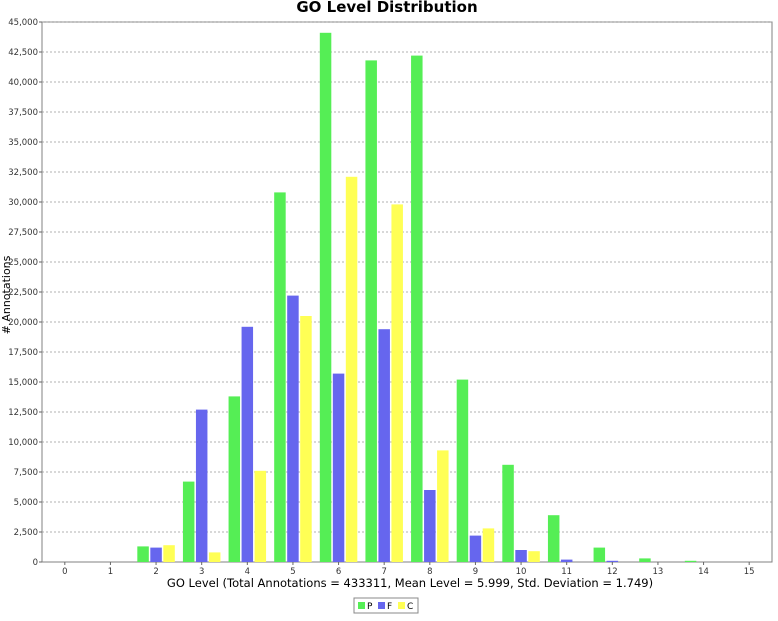 The image size is (778, 621). Describe the element at coordinates (23, 383) in the screenshot. I see `y-tick-label: 15,000` at that location.